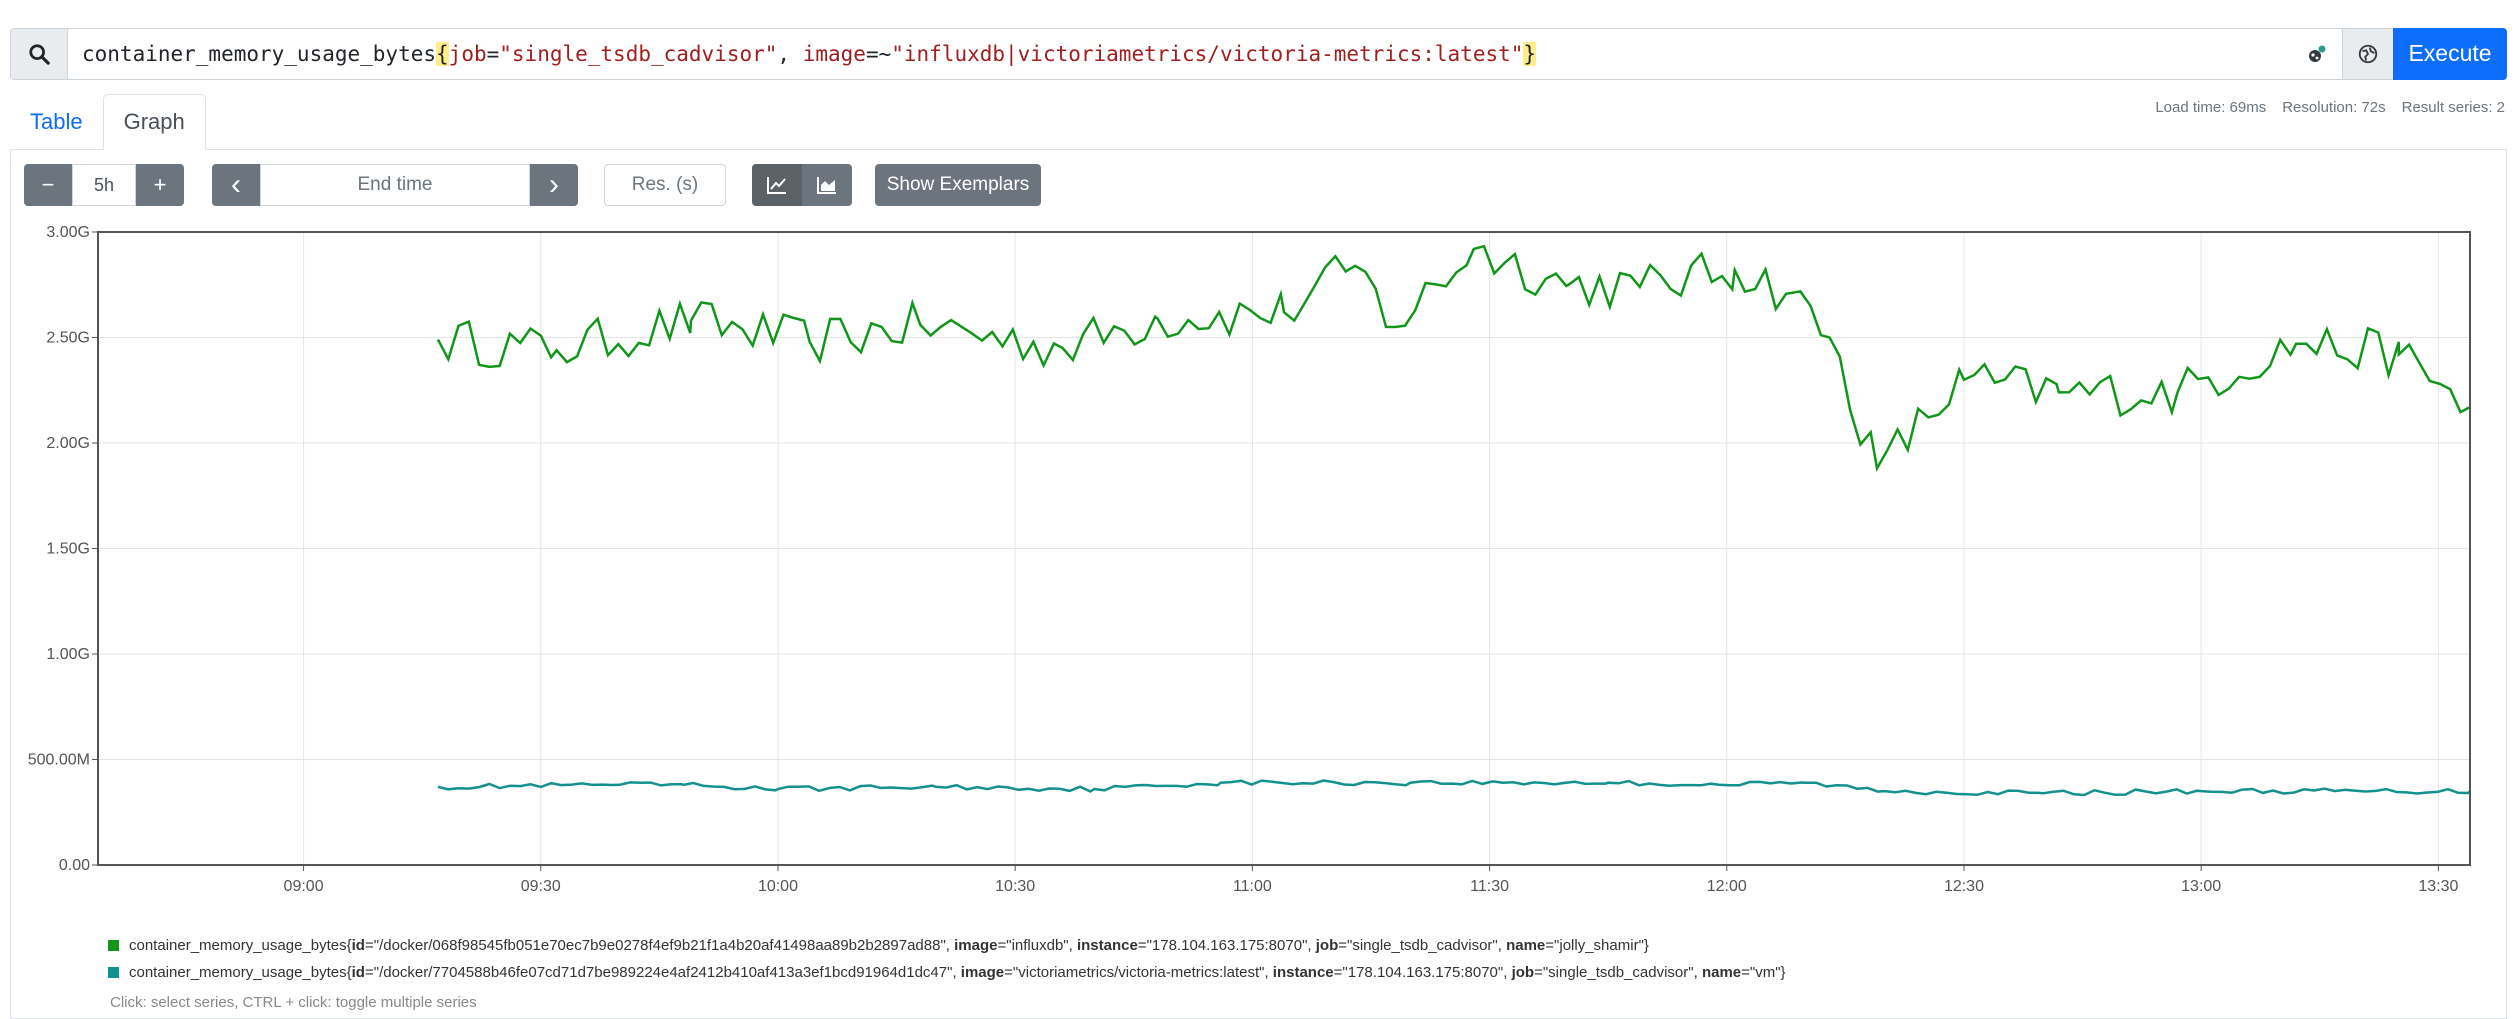  I want to click on chart-type-toggle, so click(802, 185).